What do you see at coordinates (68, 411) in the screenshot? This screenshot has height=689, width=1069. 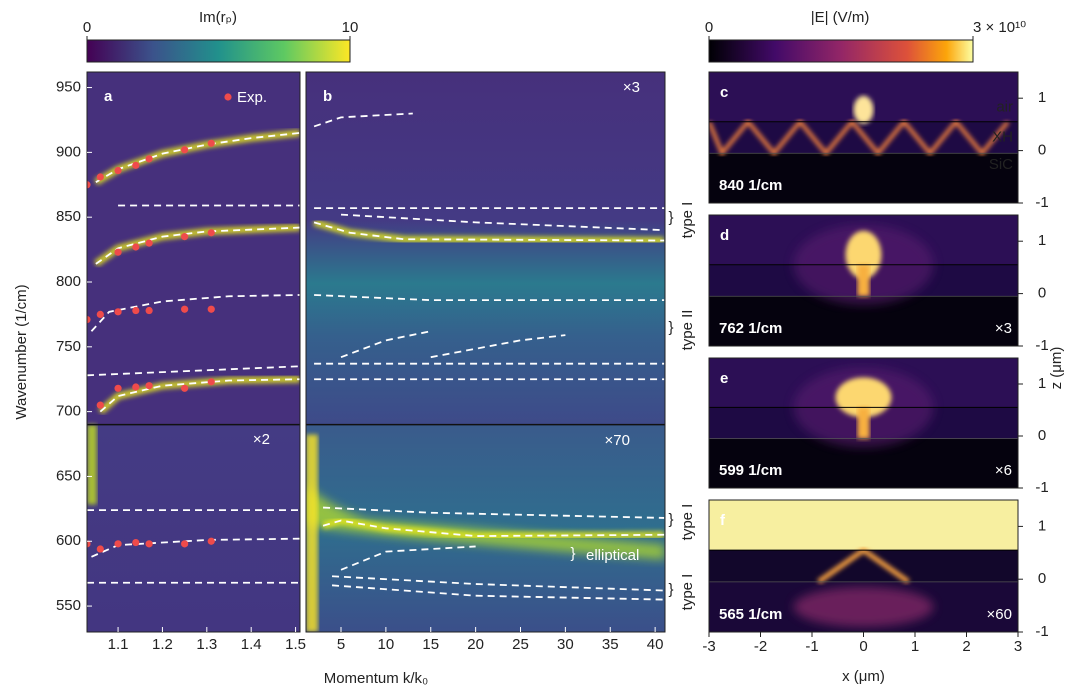 I see `y-tick-label: 700` at bounding box center [68, 411].